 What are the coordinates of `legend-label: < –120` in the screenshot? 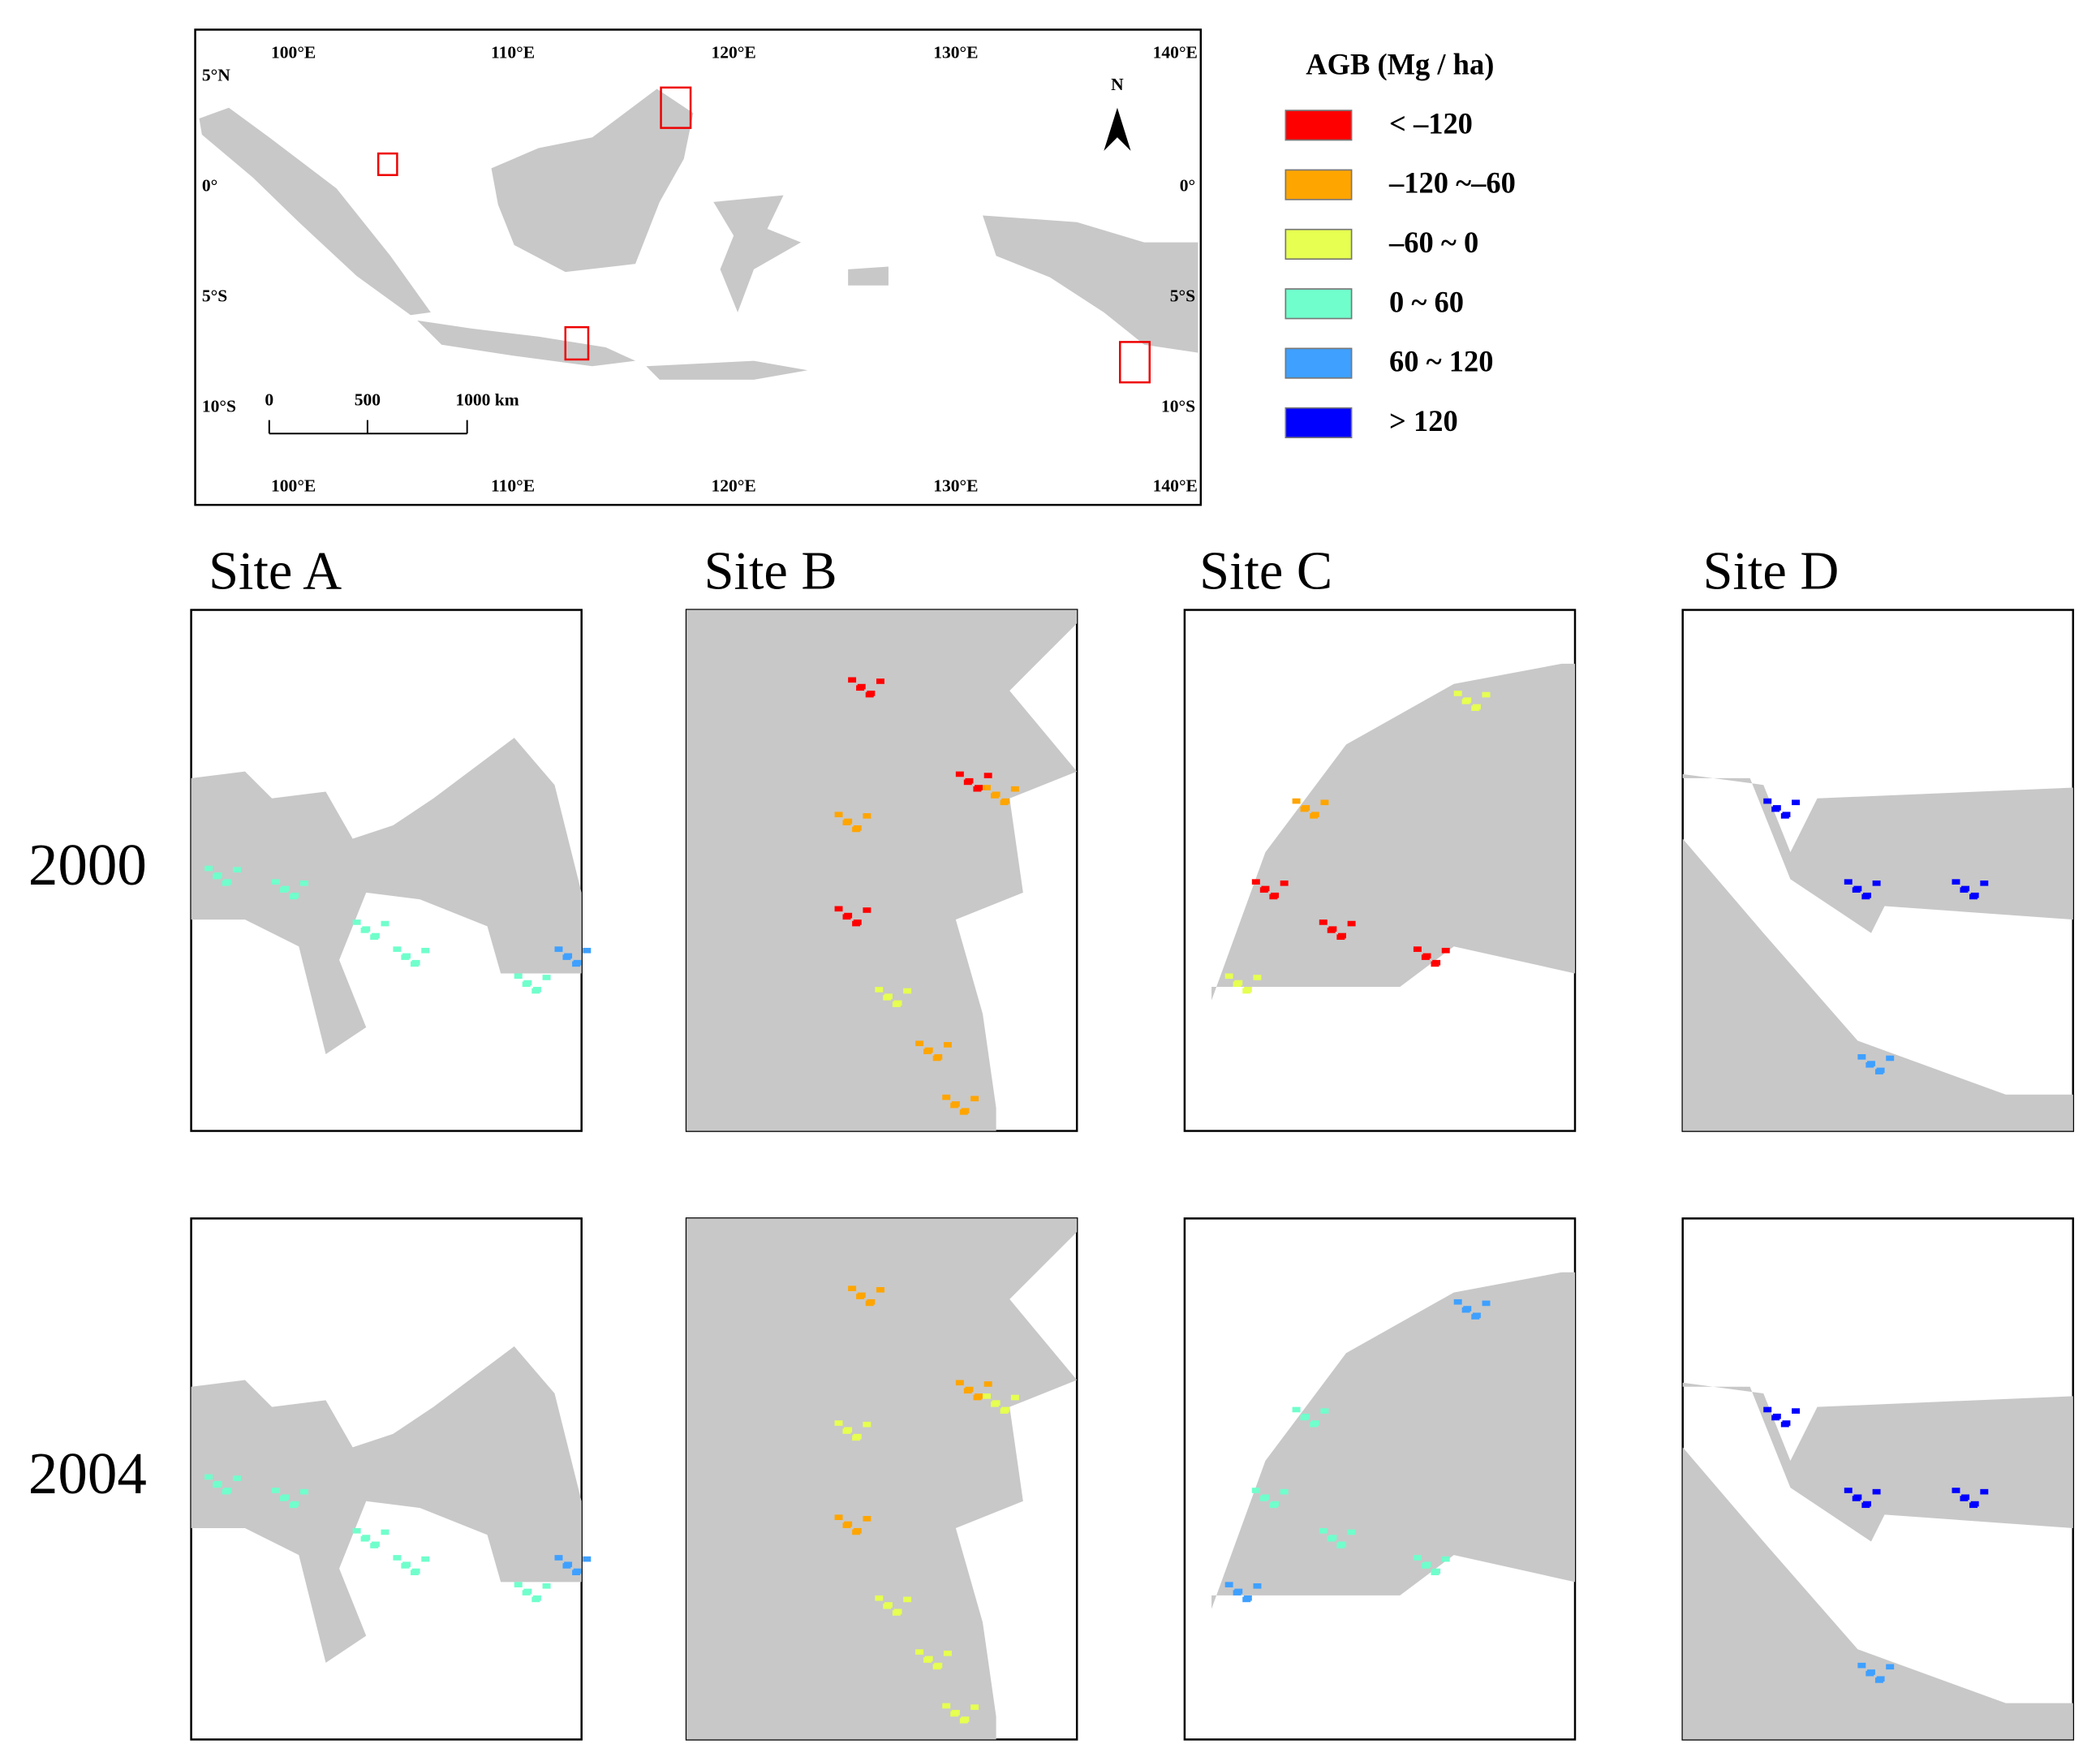 It's located at (1431, 123).